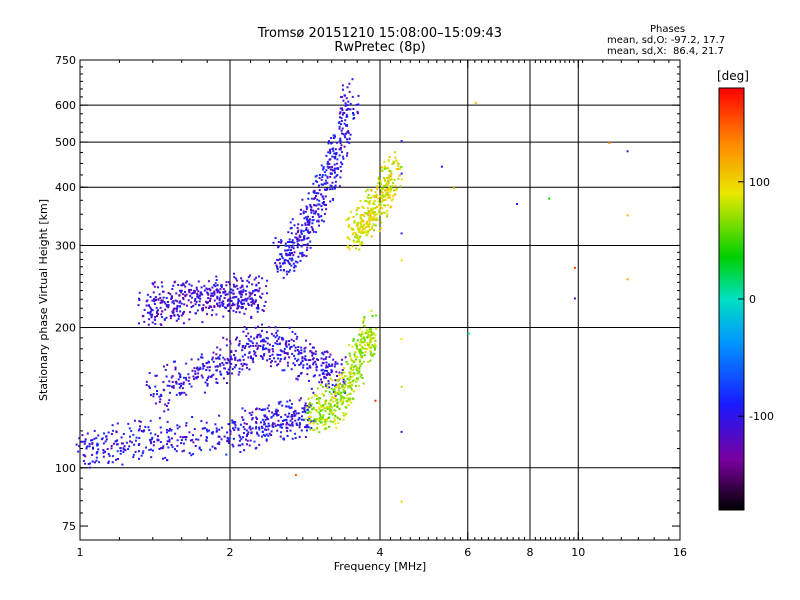 The height and width of the screenshot is (600, 800). What do you see at coordinates (69, 526) in the screenshot?
I see `y-tick-label: 75` at bounding box center [69, 526].